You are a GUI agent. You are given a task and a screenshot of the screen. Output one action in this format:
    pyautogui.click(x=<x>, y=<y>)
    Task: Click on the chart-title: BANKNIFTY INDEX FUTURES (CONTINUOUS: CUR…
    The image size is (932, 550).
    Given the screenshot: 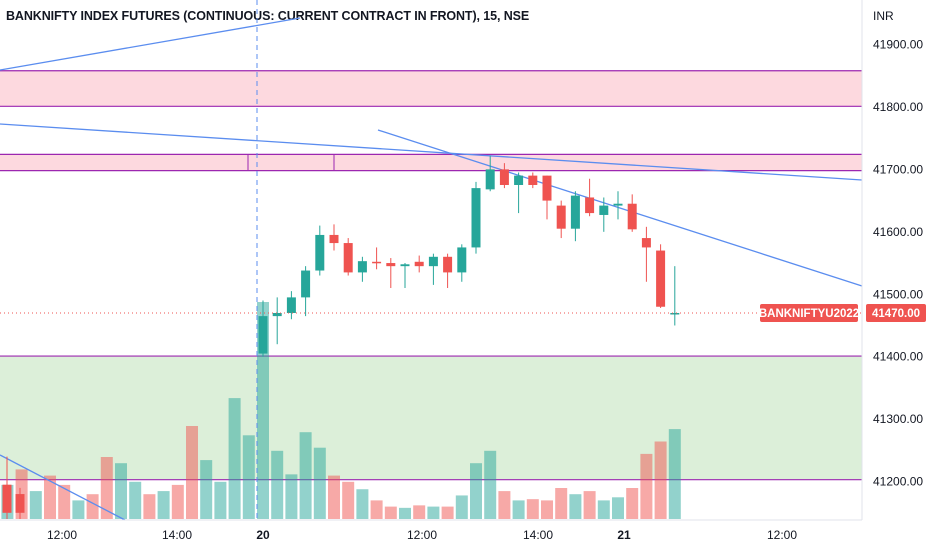 What is the action you would take?
    pyautogui.click(x=268, y=16)
    